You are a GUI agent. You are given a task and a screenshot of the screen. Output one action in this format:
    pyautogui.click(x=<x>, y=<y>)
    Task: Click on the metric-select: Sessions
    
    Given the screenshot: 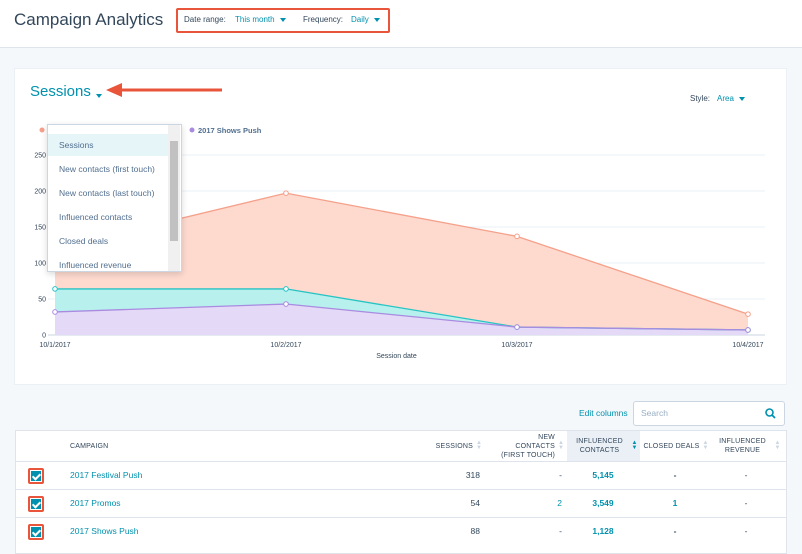 What is the action you would take?
    pyautogui.click(x=66, y=91)
    